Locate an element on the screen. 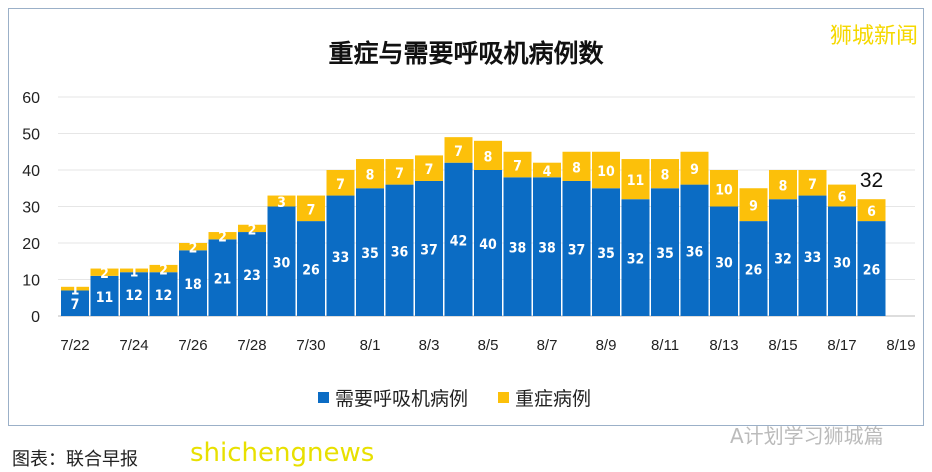 Image resolution: width=932 pixels, height=472 pixels. data-label: 40 is located at coordinates (488, 245).